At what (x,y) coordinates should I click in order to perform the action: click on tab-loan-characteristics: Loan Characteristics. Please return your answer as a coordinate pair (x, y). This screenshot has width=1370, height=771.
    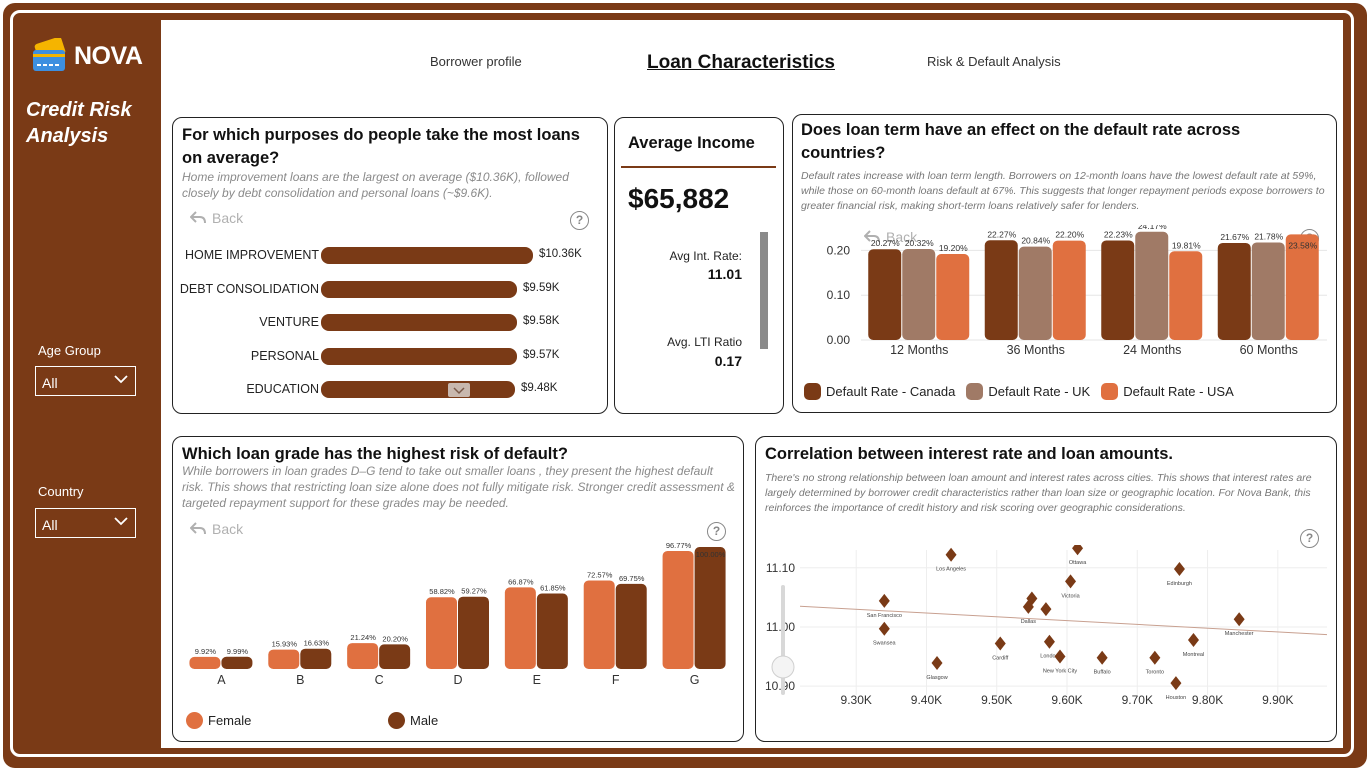
    Looking at the image, I should click on (741, 62).